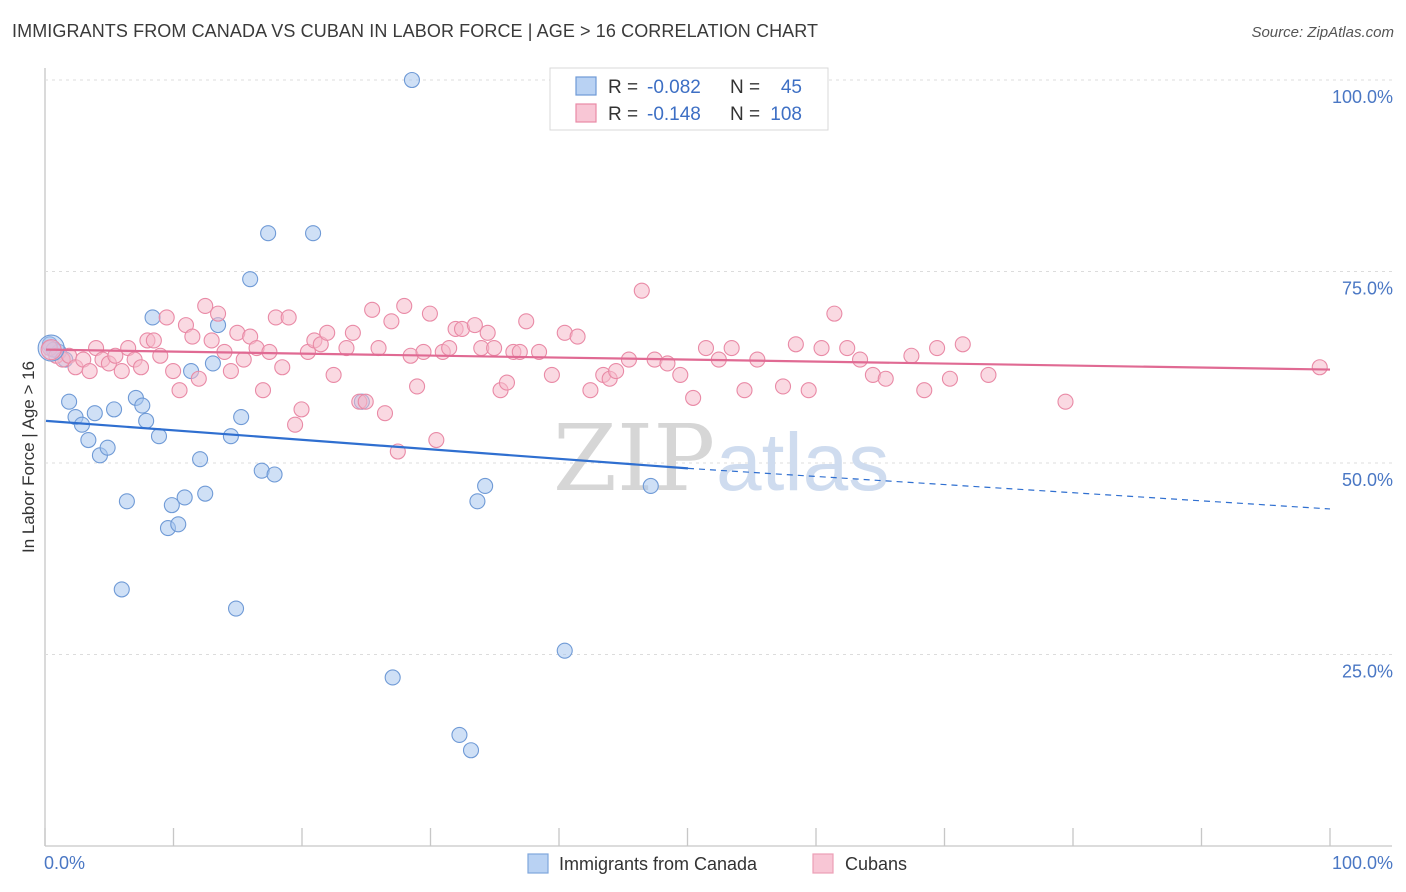 The image size is (1406, 892). Describe the element at coordinates (674, 87) in the screenshot. I see `legend-r-value-canada: -0.082` at that location.